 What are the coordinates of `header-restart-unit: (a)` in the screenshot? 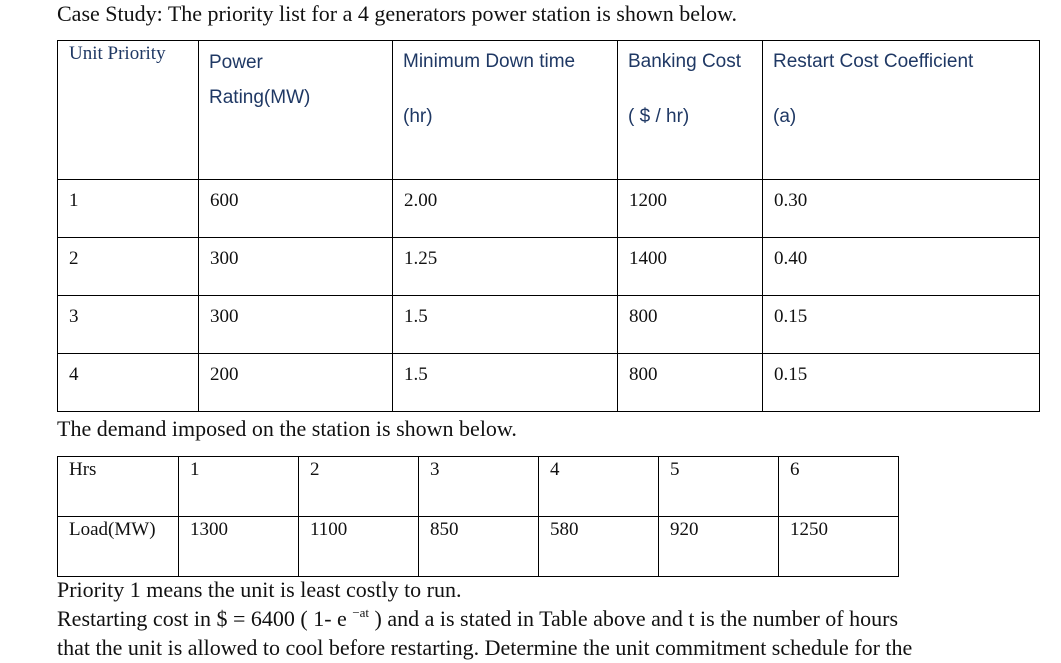 It's located at (785, 116).